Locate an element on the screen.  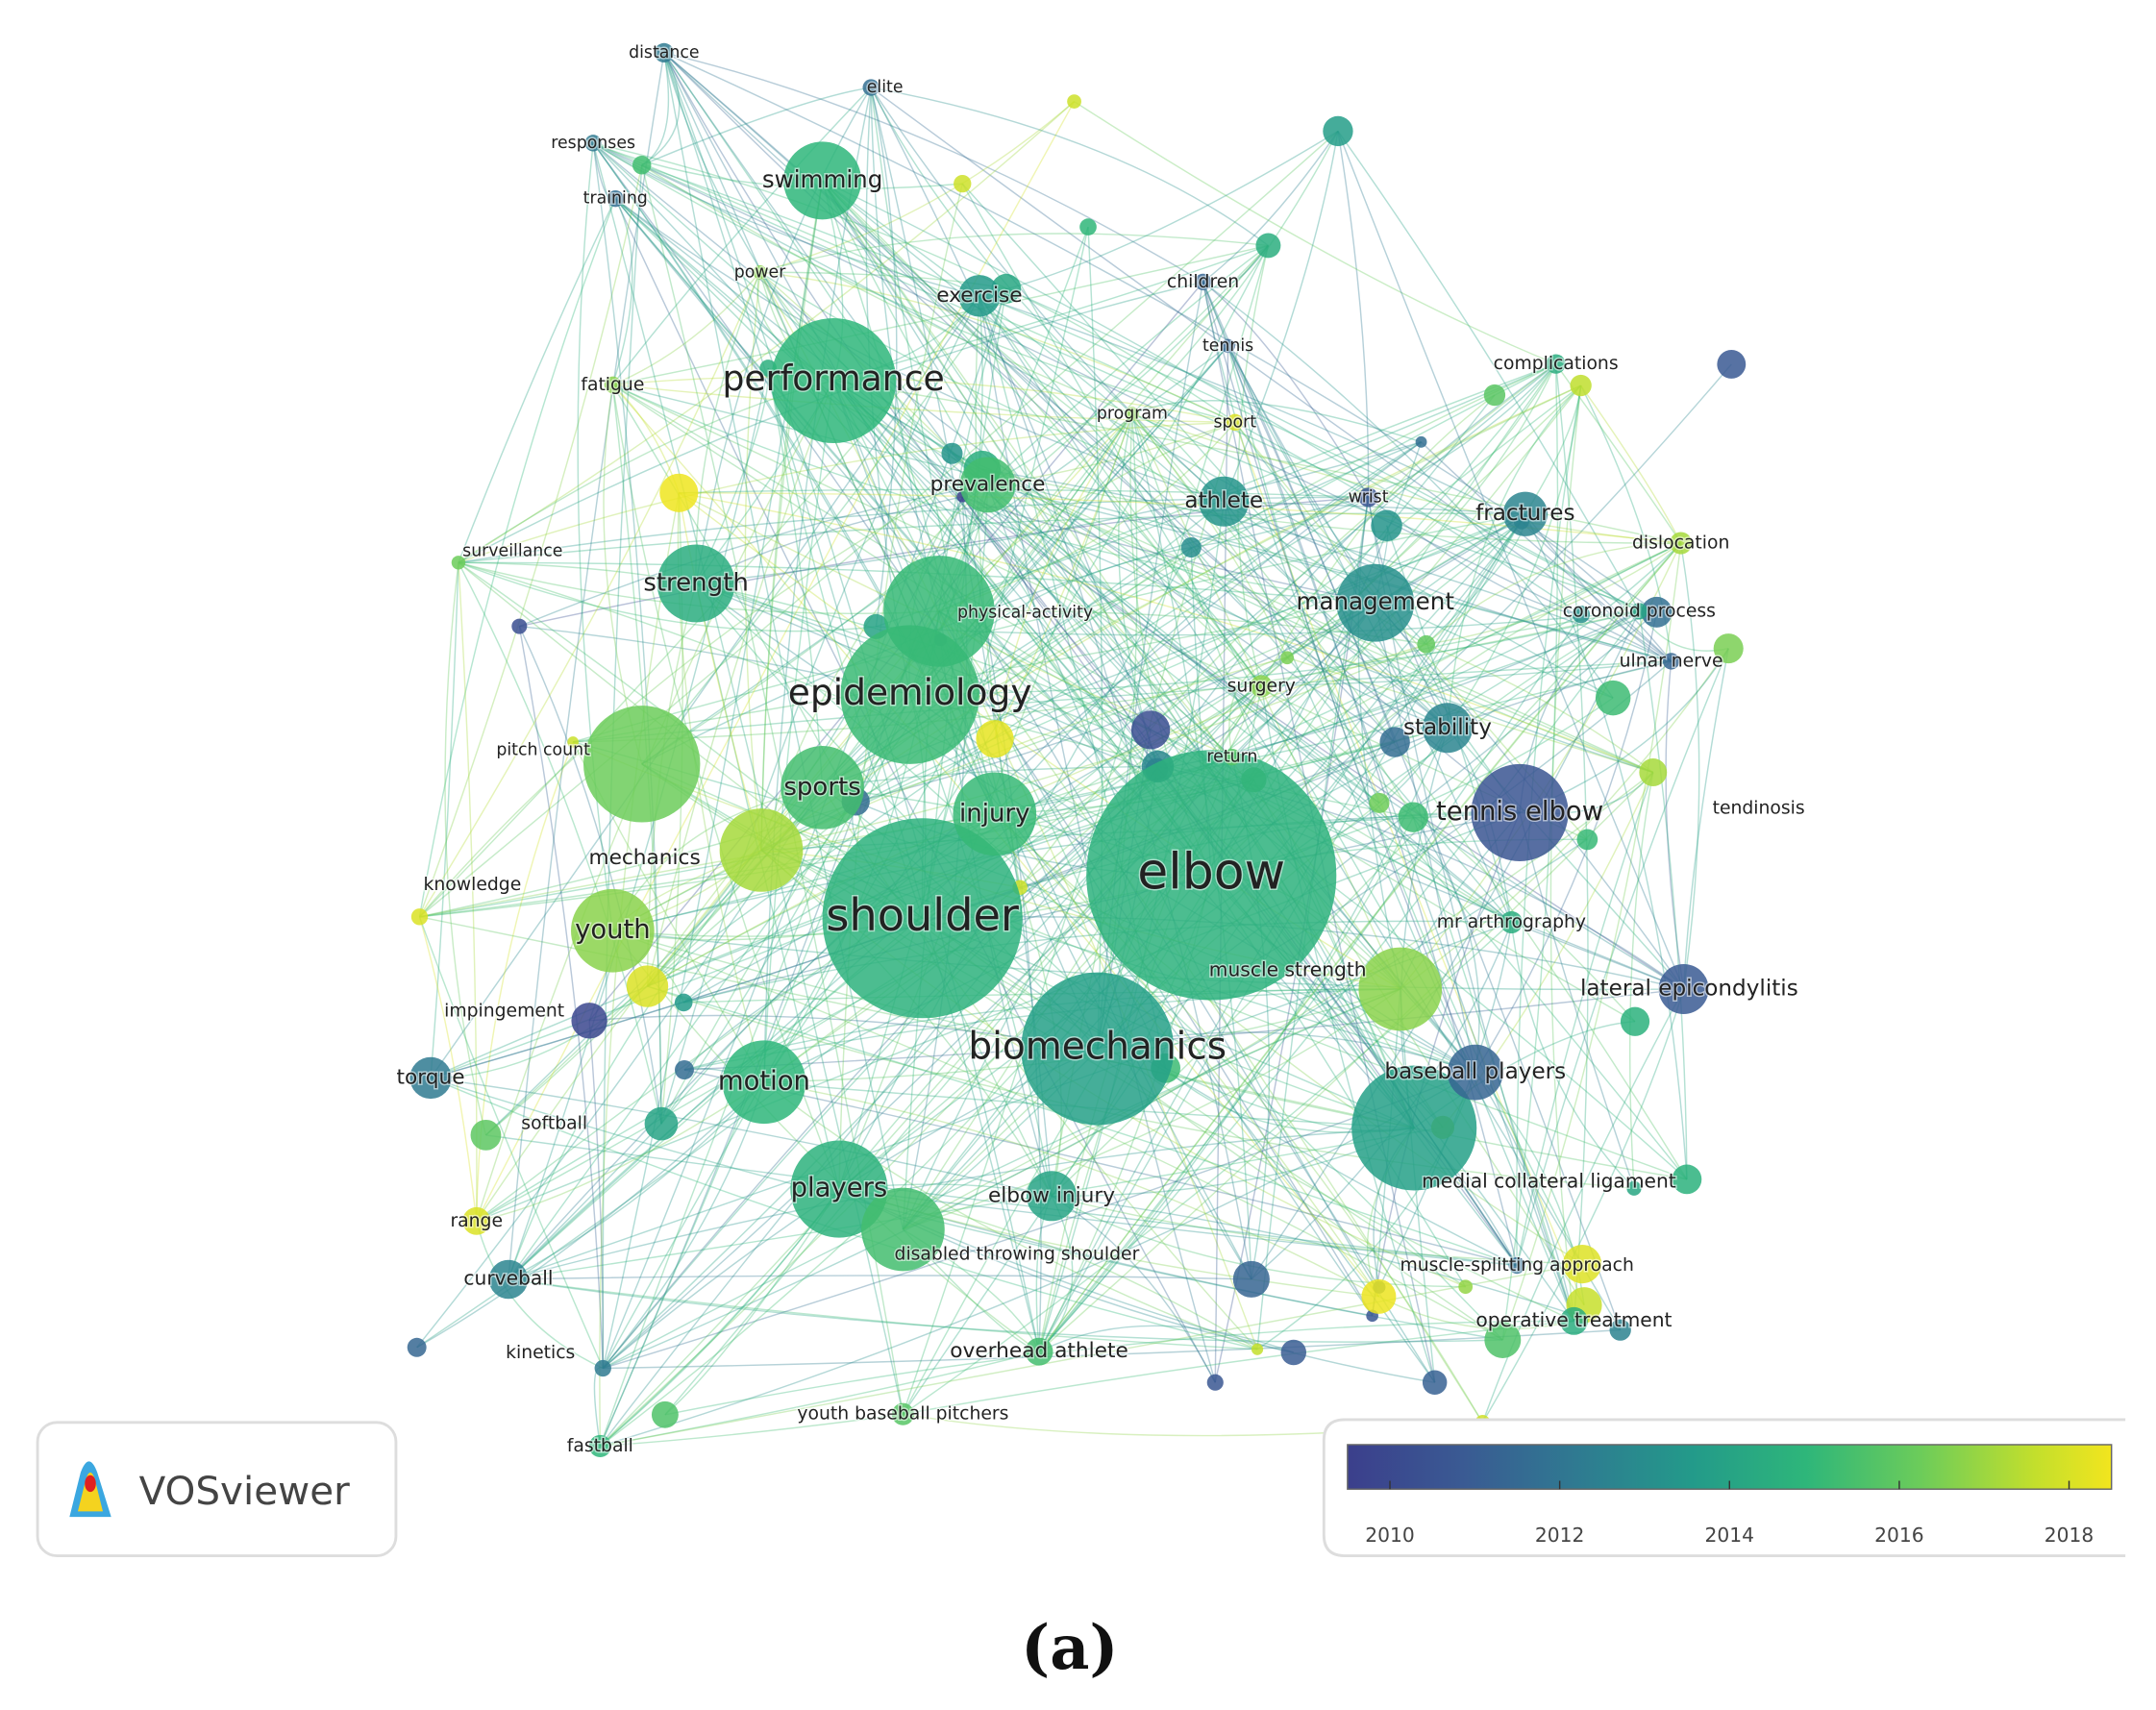
node-label: overhead athlete is located at coordinates (1039, 1351).